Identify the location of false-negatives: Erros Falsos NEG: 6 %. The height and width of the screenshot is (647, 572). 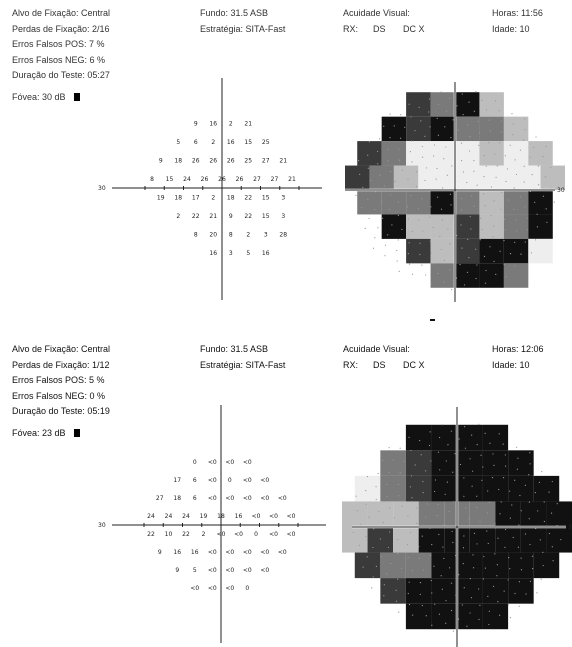
(59, 59).